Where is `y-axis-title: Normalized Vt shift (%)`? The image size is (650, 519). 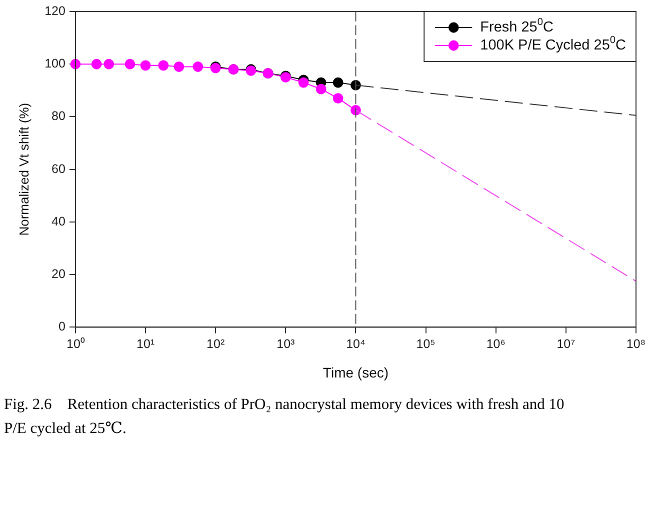
y-axis-title: Normalized Vt shift (%) is located at coordinates (24, 169).